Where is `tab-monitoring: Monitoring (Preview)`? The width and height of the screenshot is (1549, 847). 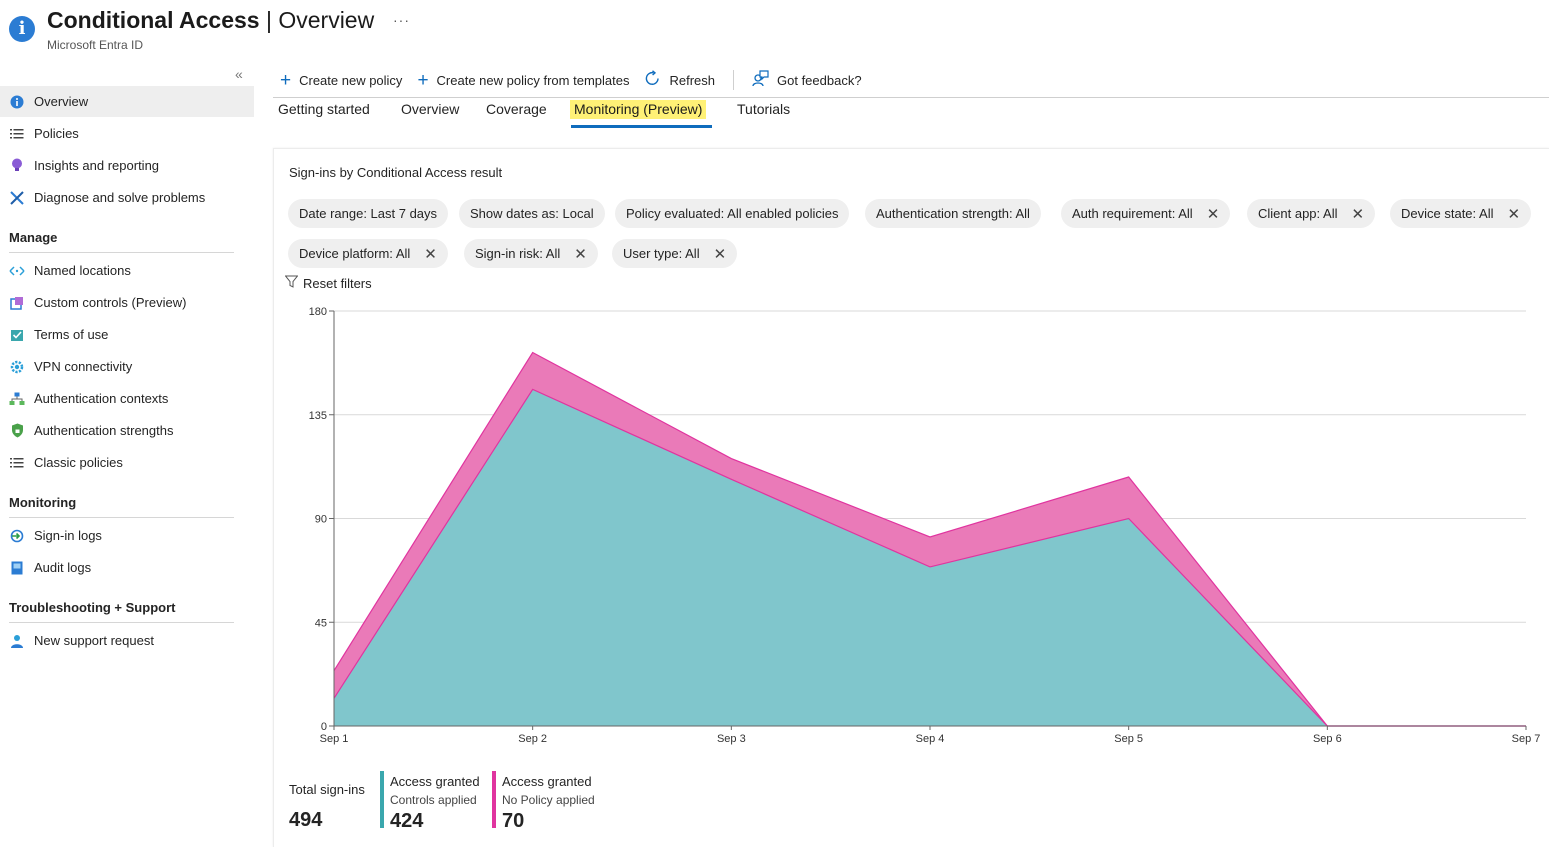 tab-monitoring: Monitoring (Preview) is located at coordinates (638, 109).